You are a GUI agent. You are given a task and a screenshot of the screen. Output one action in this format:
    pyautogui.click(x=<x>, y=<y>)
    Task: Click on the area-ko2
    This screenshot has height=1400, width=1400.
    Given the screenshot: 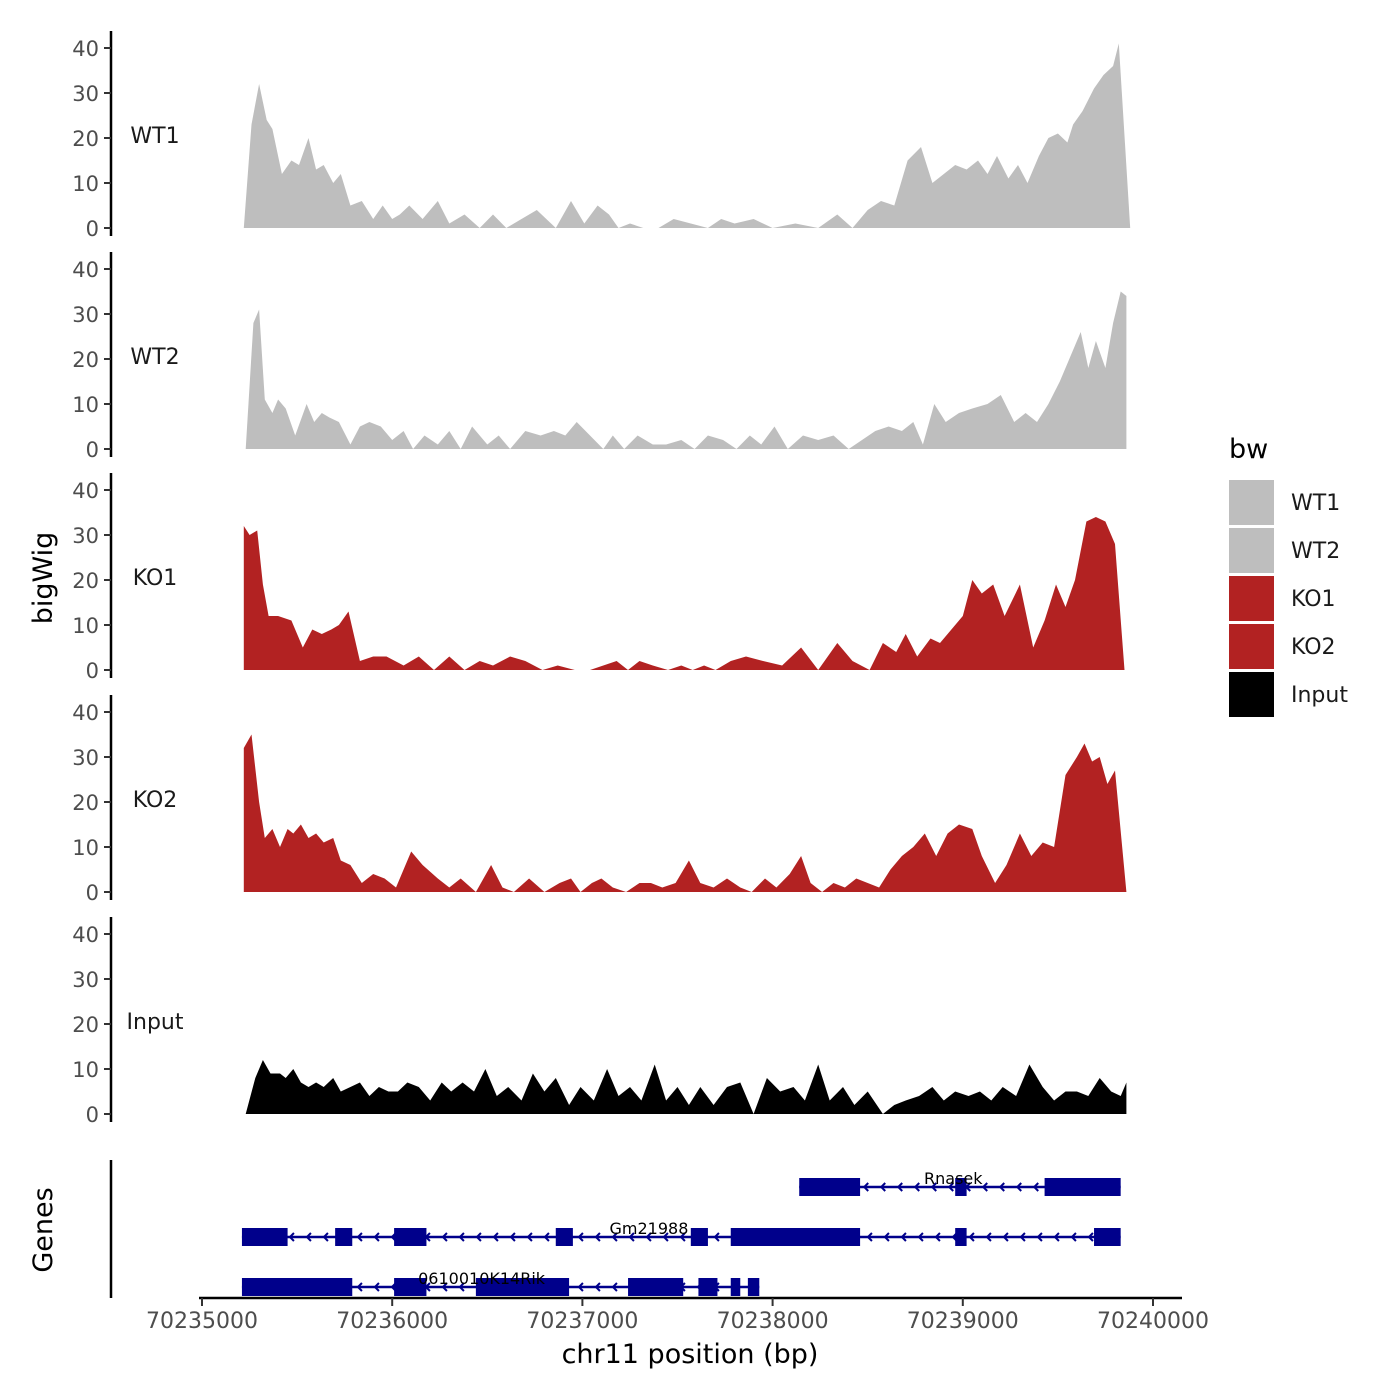 What is the action you would take?
    pyautogui.click(x=685, y=813)
    